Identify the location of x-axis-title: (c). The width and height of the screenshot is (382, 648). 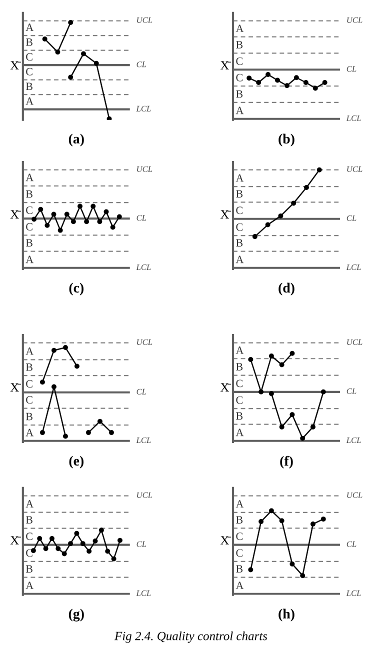
(76, 289).